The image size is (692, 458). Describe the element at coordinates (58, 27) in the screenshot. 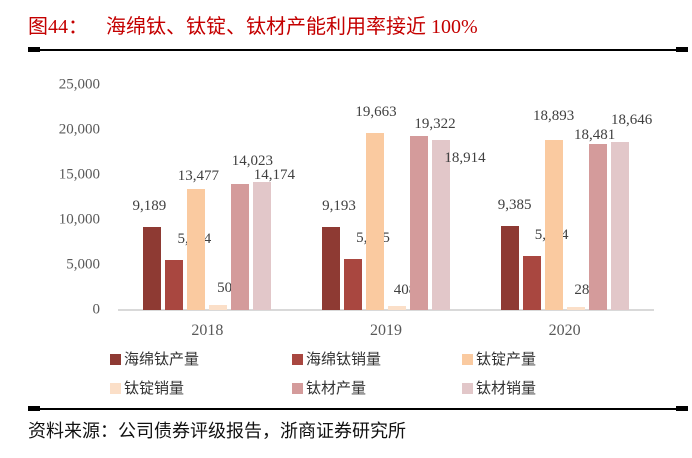

I see `figure-number: 图44：` at that location.